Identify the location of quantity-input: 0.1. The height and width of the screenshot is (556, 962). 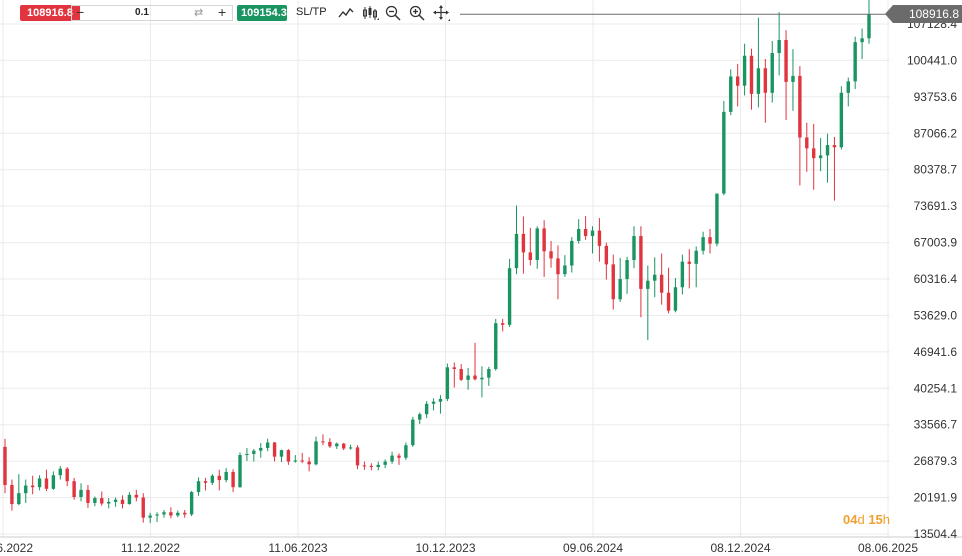
(142, 12).